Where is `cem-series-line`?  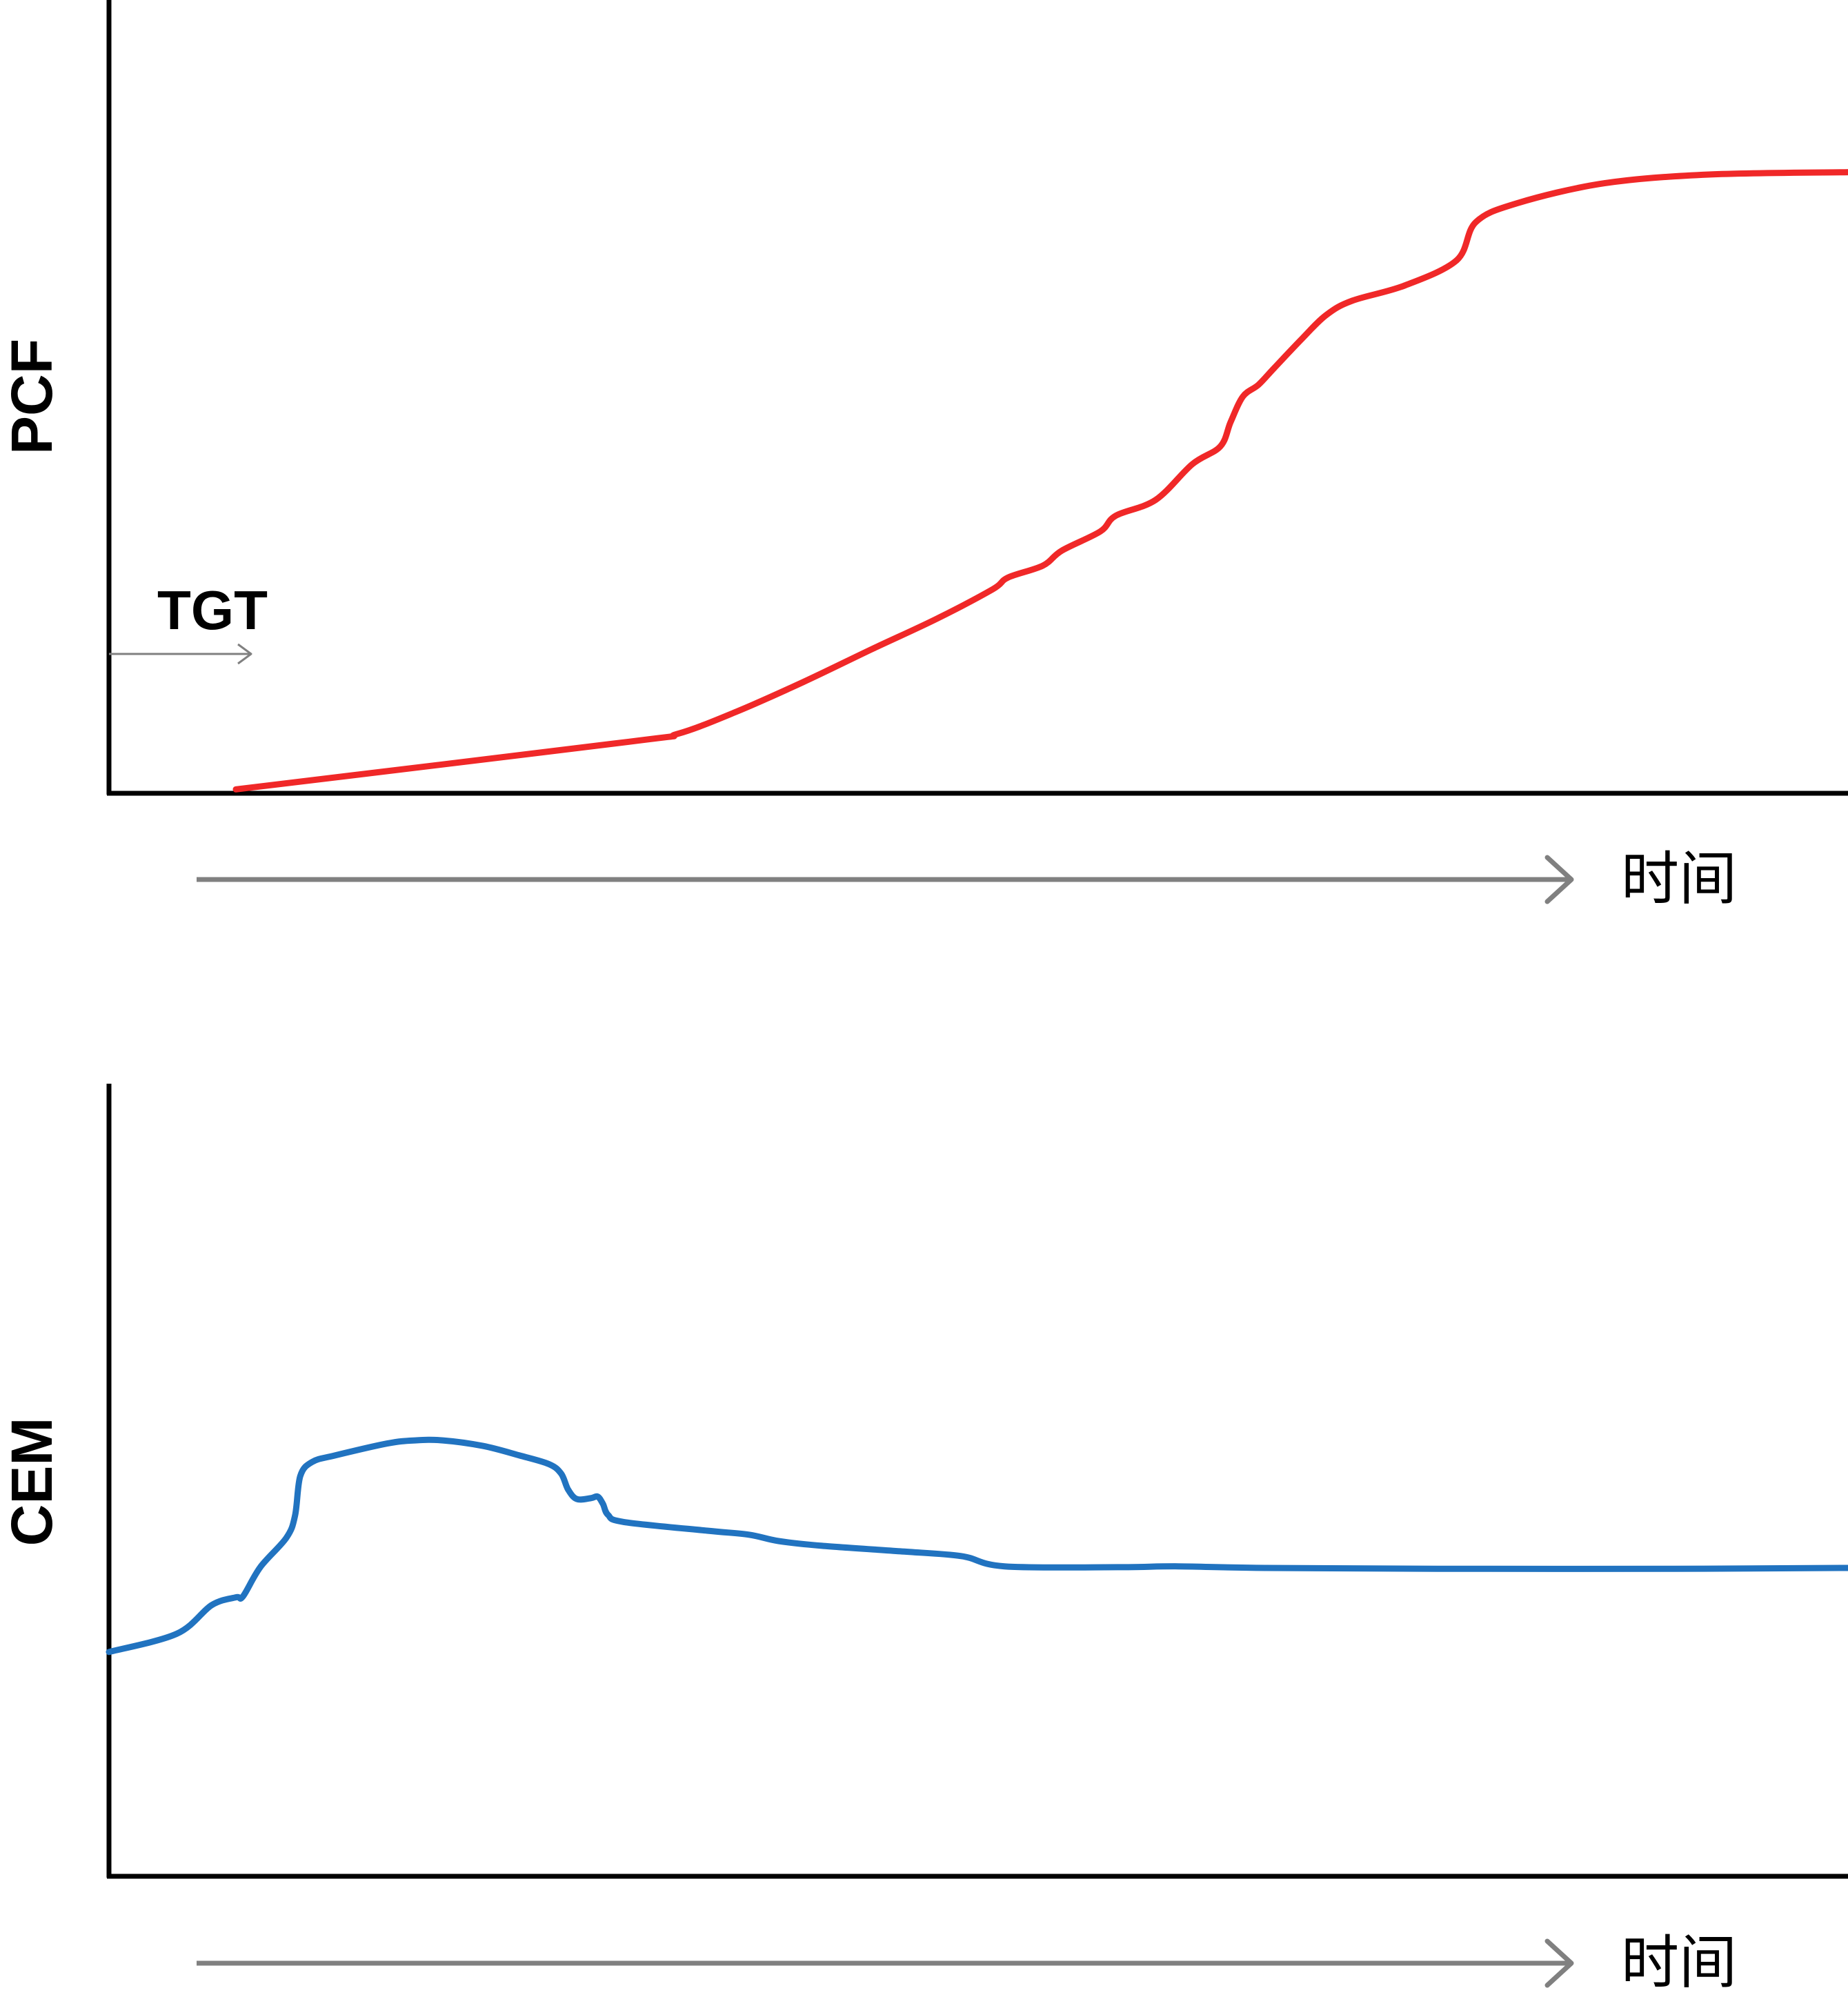
cem-series-line is located at coordinates (977, 1546).